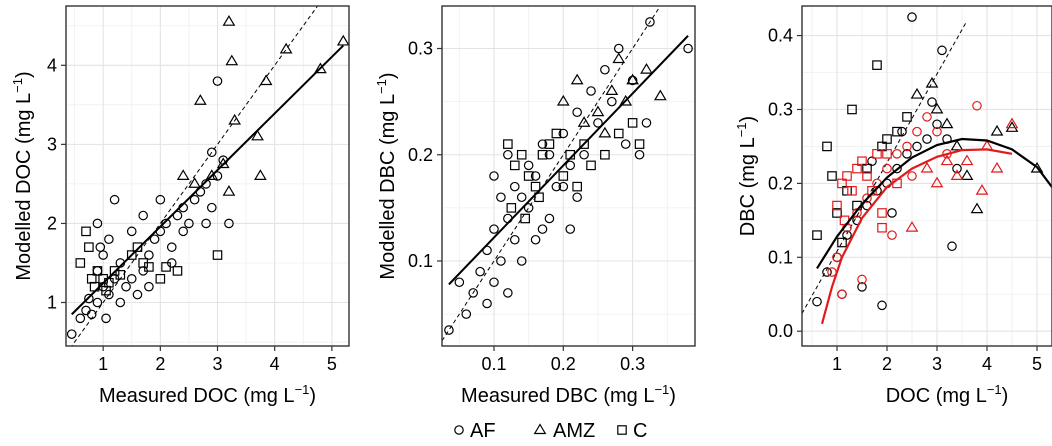 This screenshot has height=446, width=1052. I want to click on y-tick-label: 0.1, so click(780, 257).